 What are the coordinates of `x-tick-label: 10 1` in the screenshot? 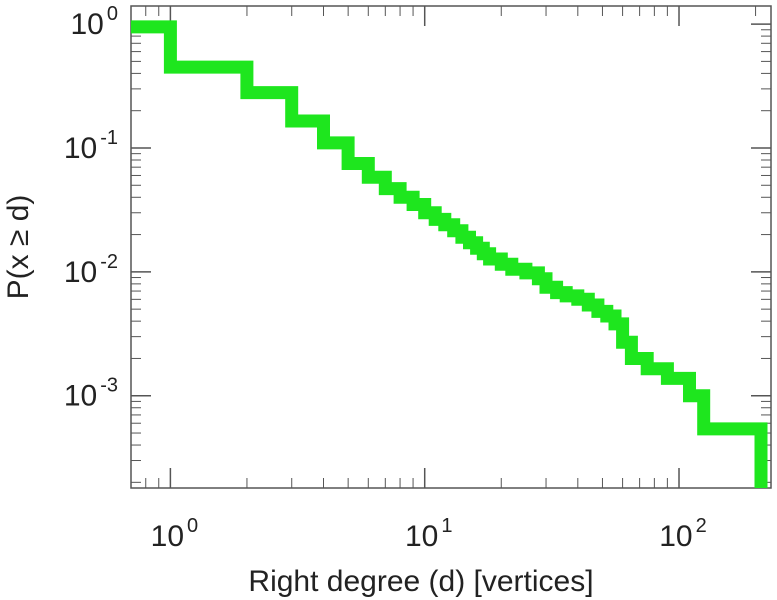 It's located at (429, 534).